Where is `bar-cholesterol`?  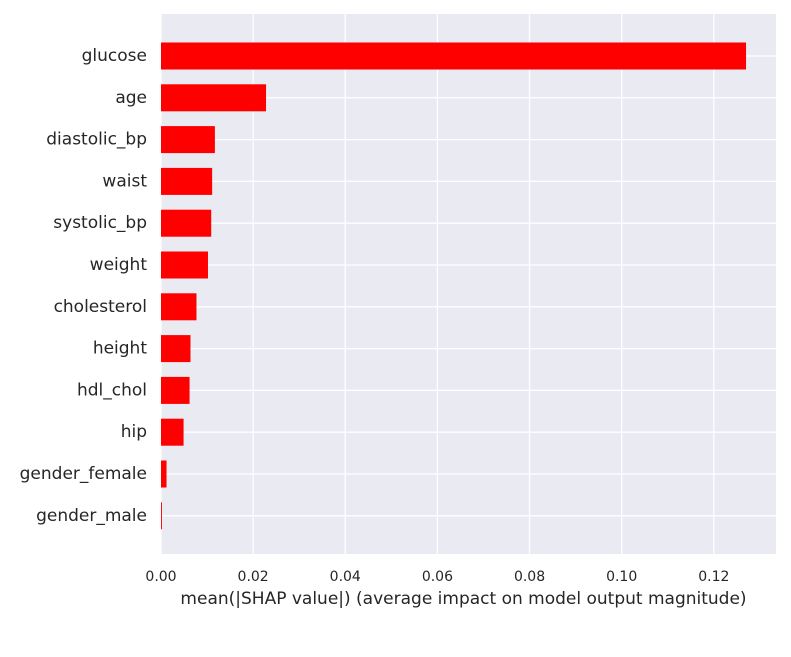 bar-cholesterol is located at coordinates (179, 307).